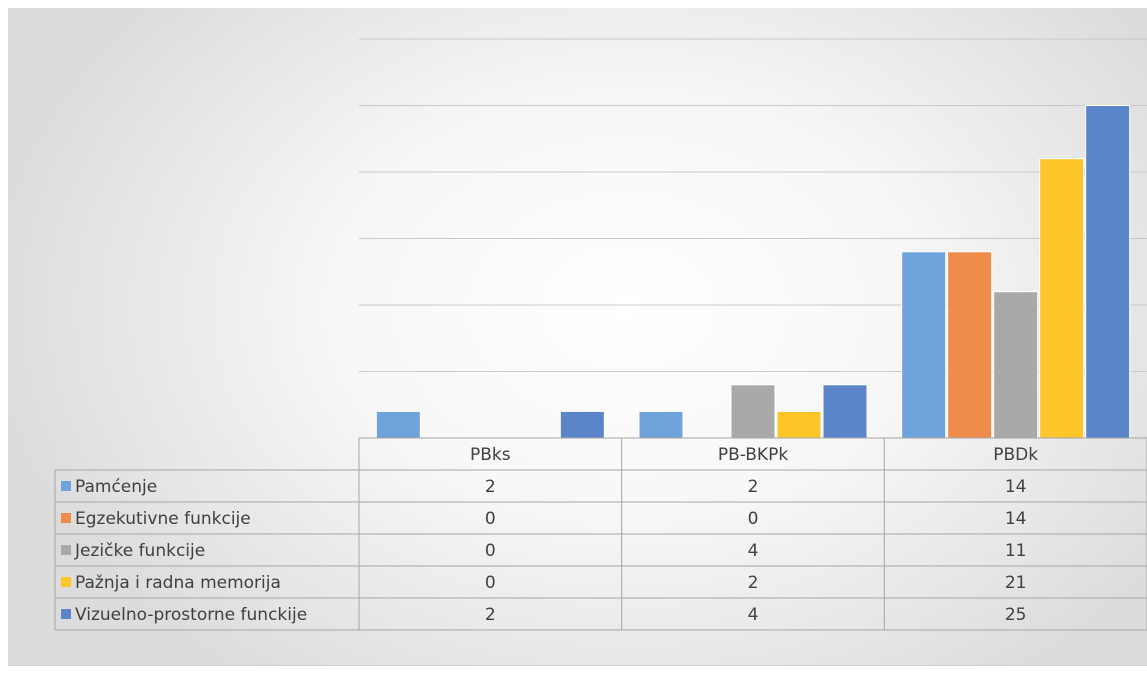 The width and height of the screenshot is (1147, 673). I want to click on table-cell: 21, so click(1016, 583).